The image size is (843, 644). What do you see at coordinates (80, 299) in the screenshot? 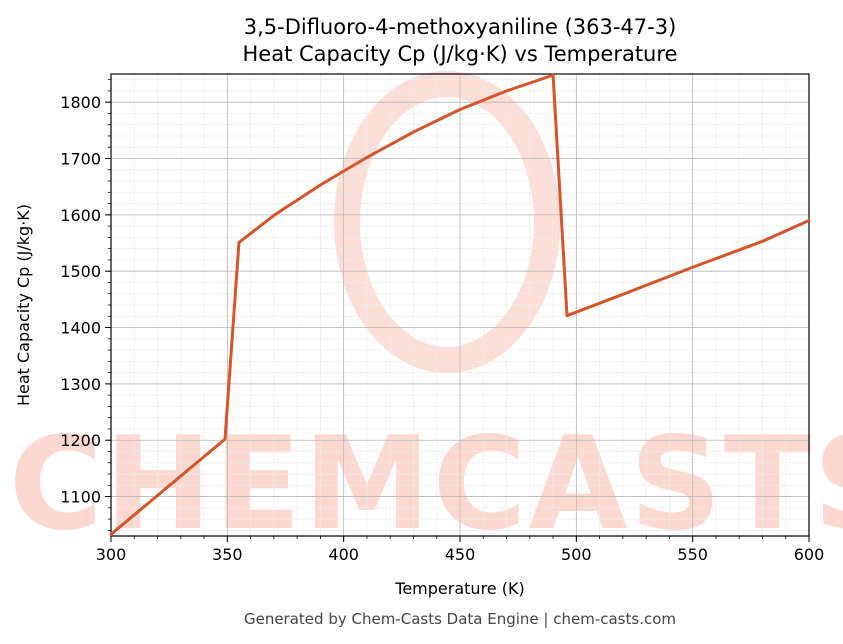
I see `y-tick-labels: 1100 1200 1300 1400 1500 1600 1700 1800` at bounding box center [80, 299].